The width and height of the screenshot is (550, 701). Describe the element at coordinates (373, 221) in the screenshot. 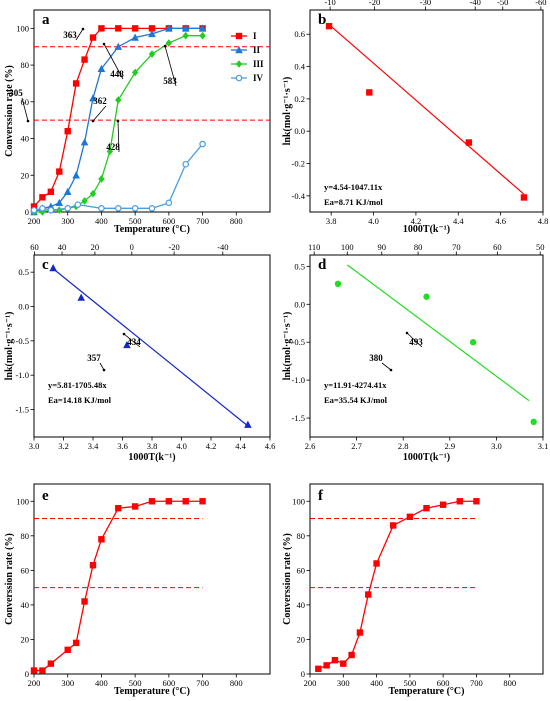

I see `x-tick-label: 4.0` at that location.